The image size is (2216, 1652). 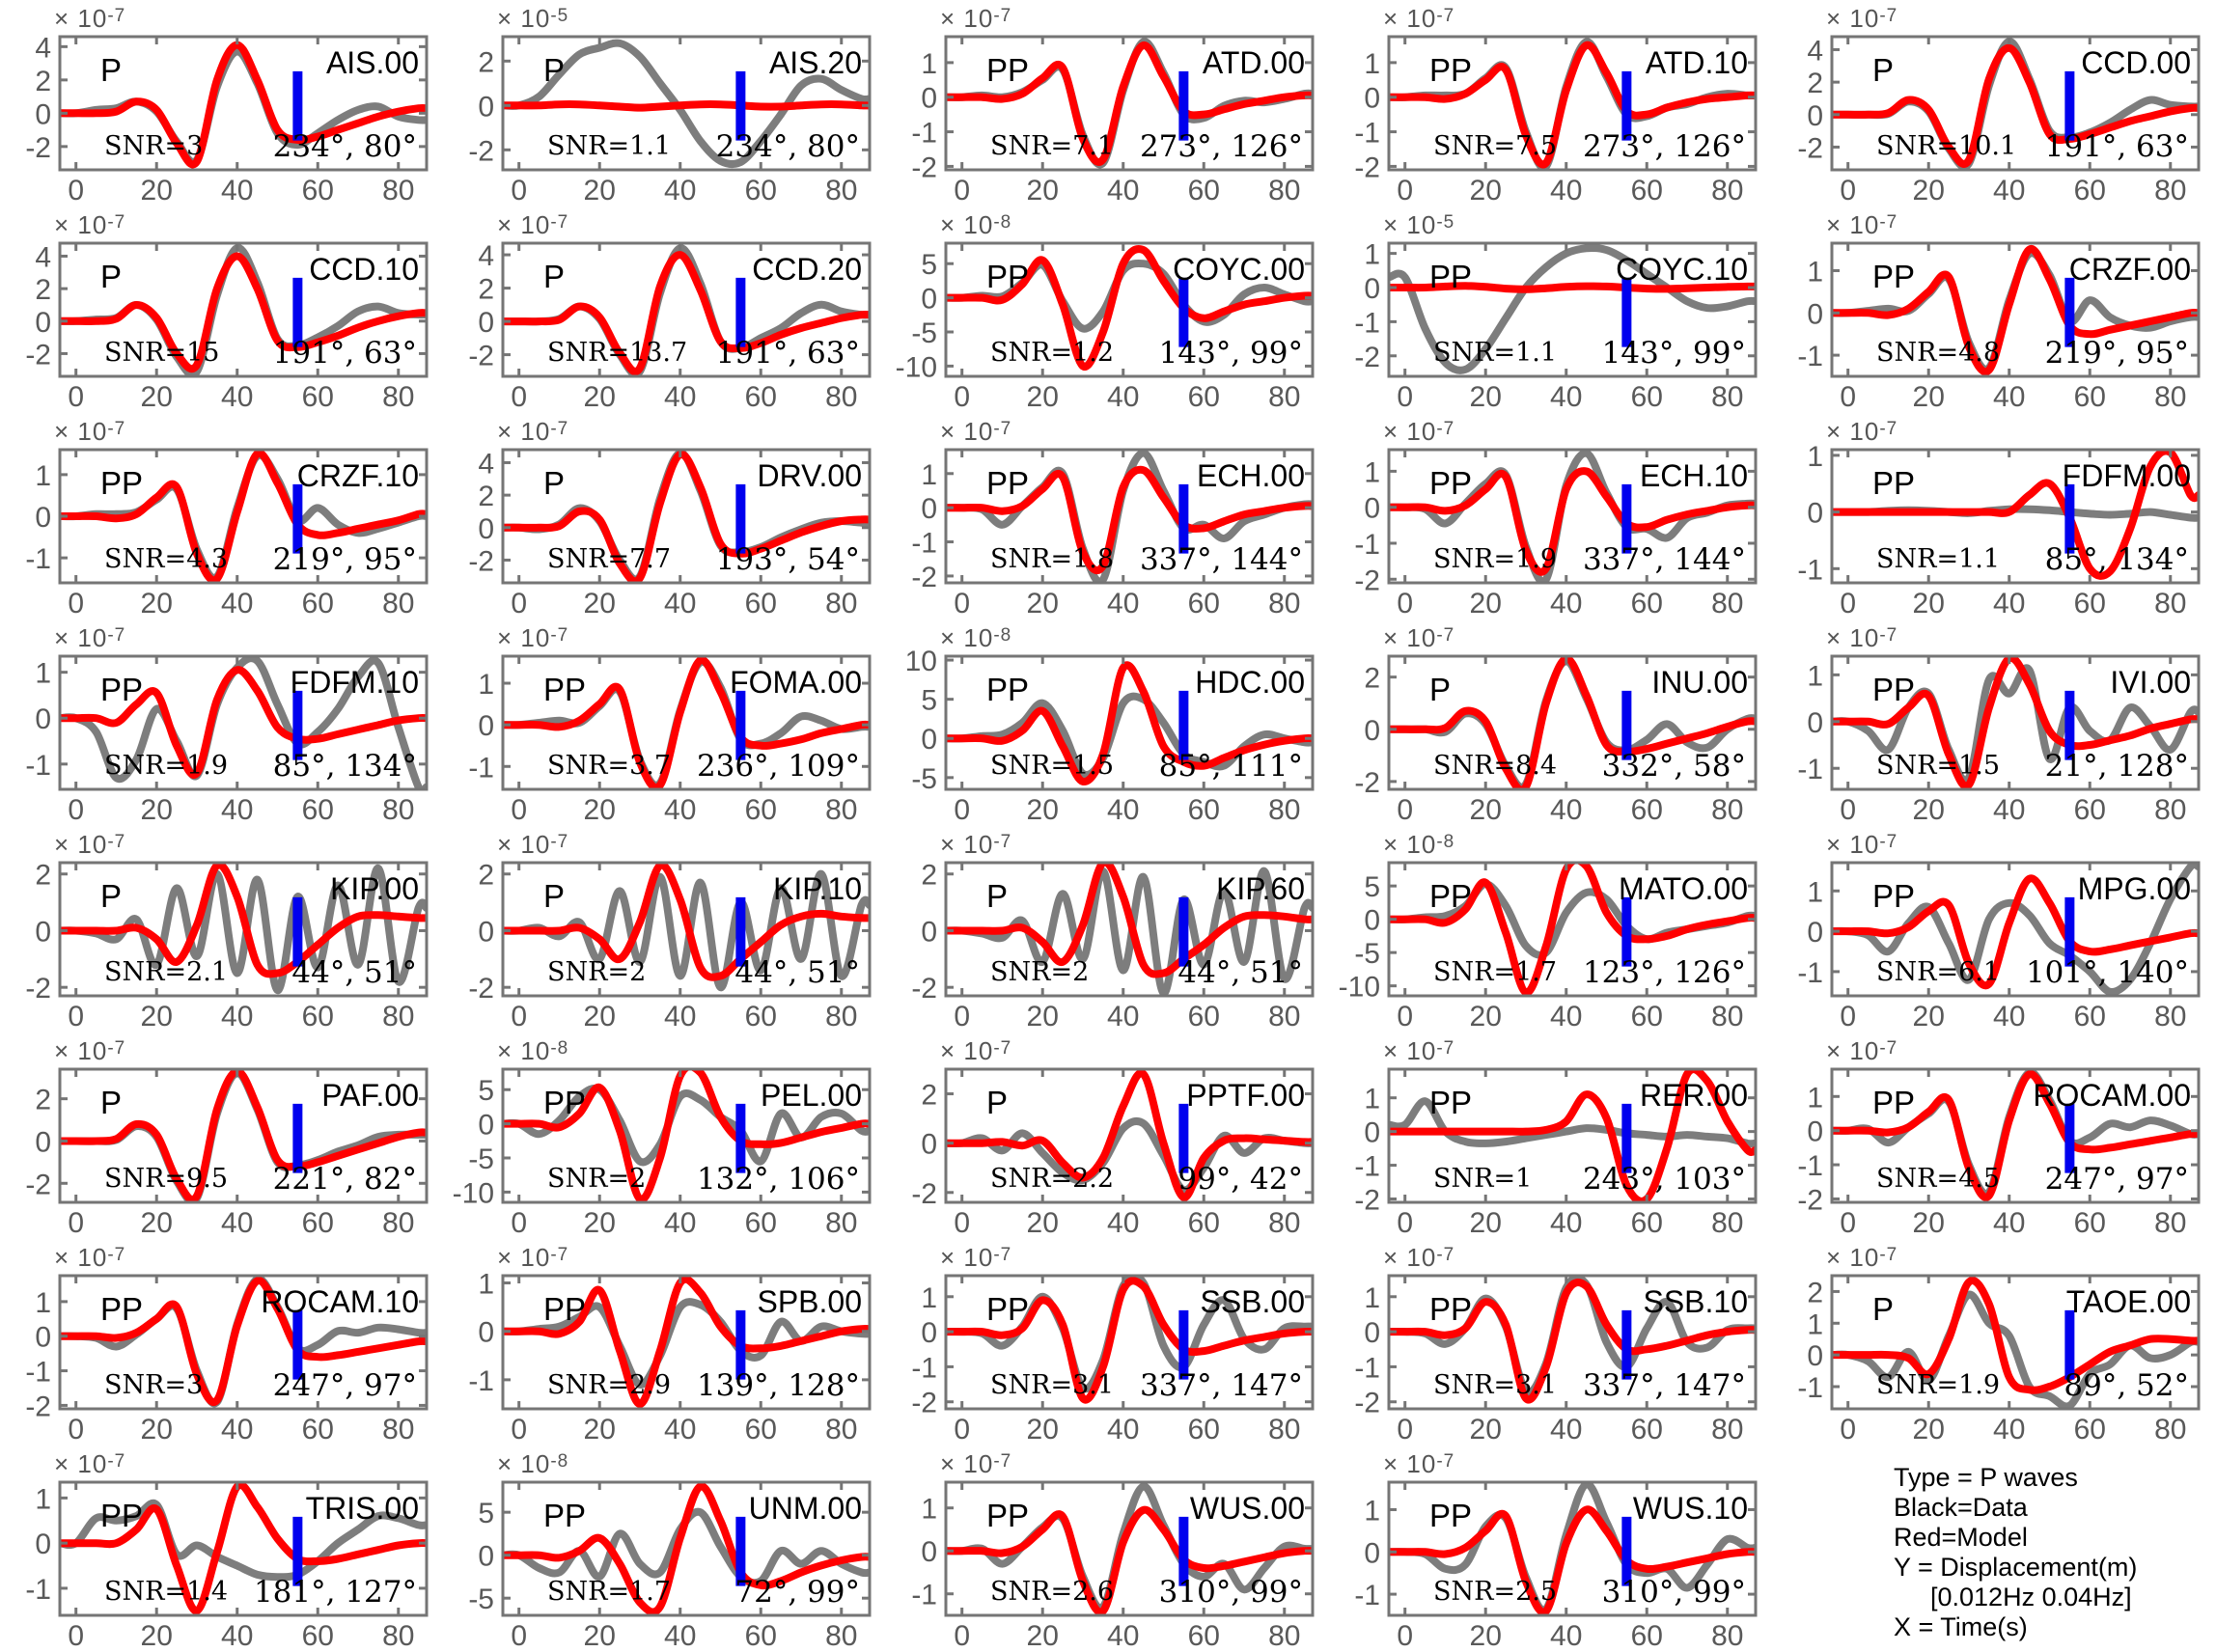 I want to click on snr-label: SNR=1.2, so click(x=1052, y=353).